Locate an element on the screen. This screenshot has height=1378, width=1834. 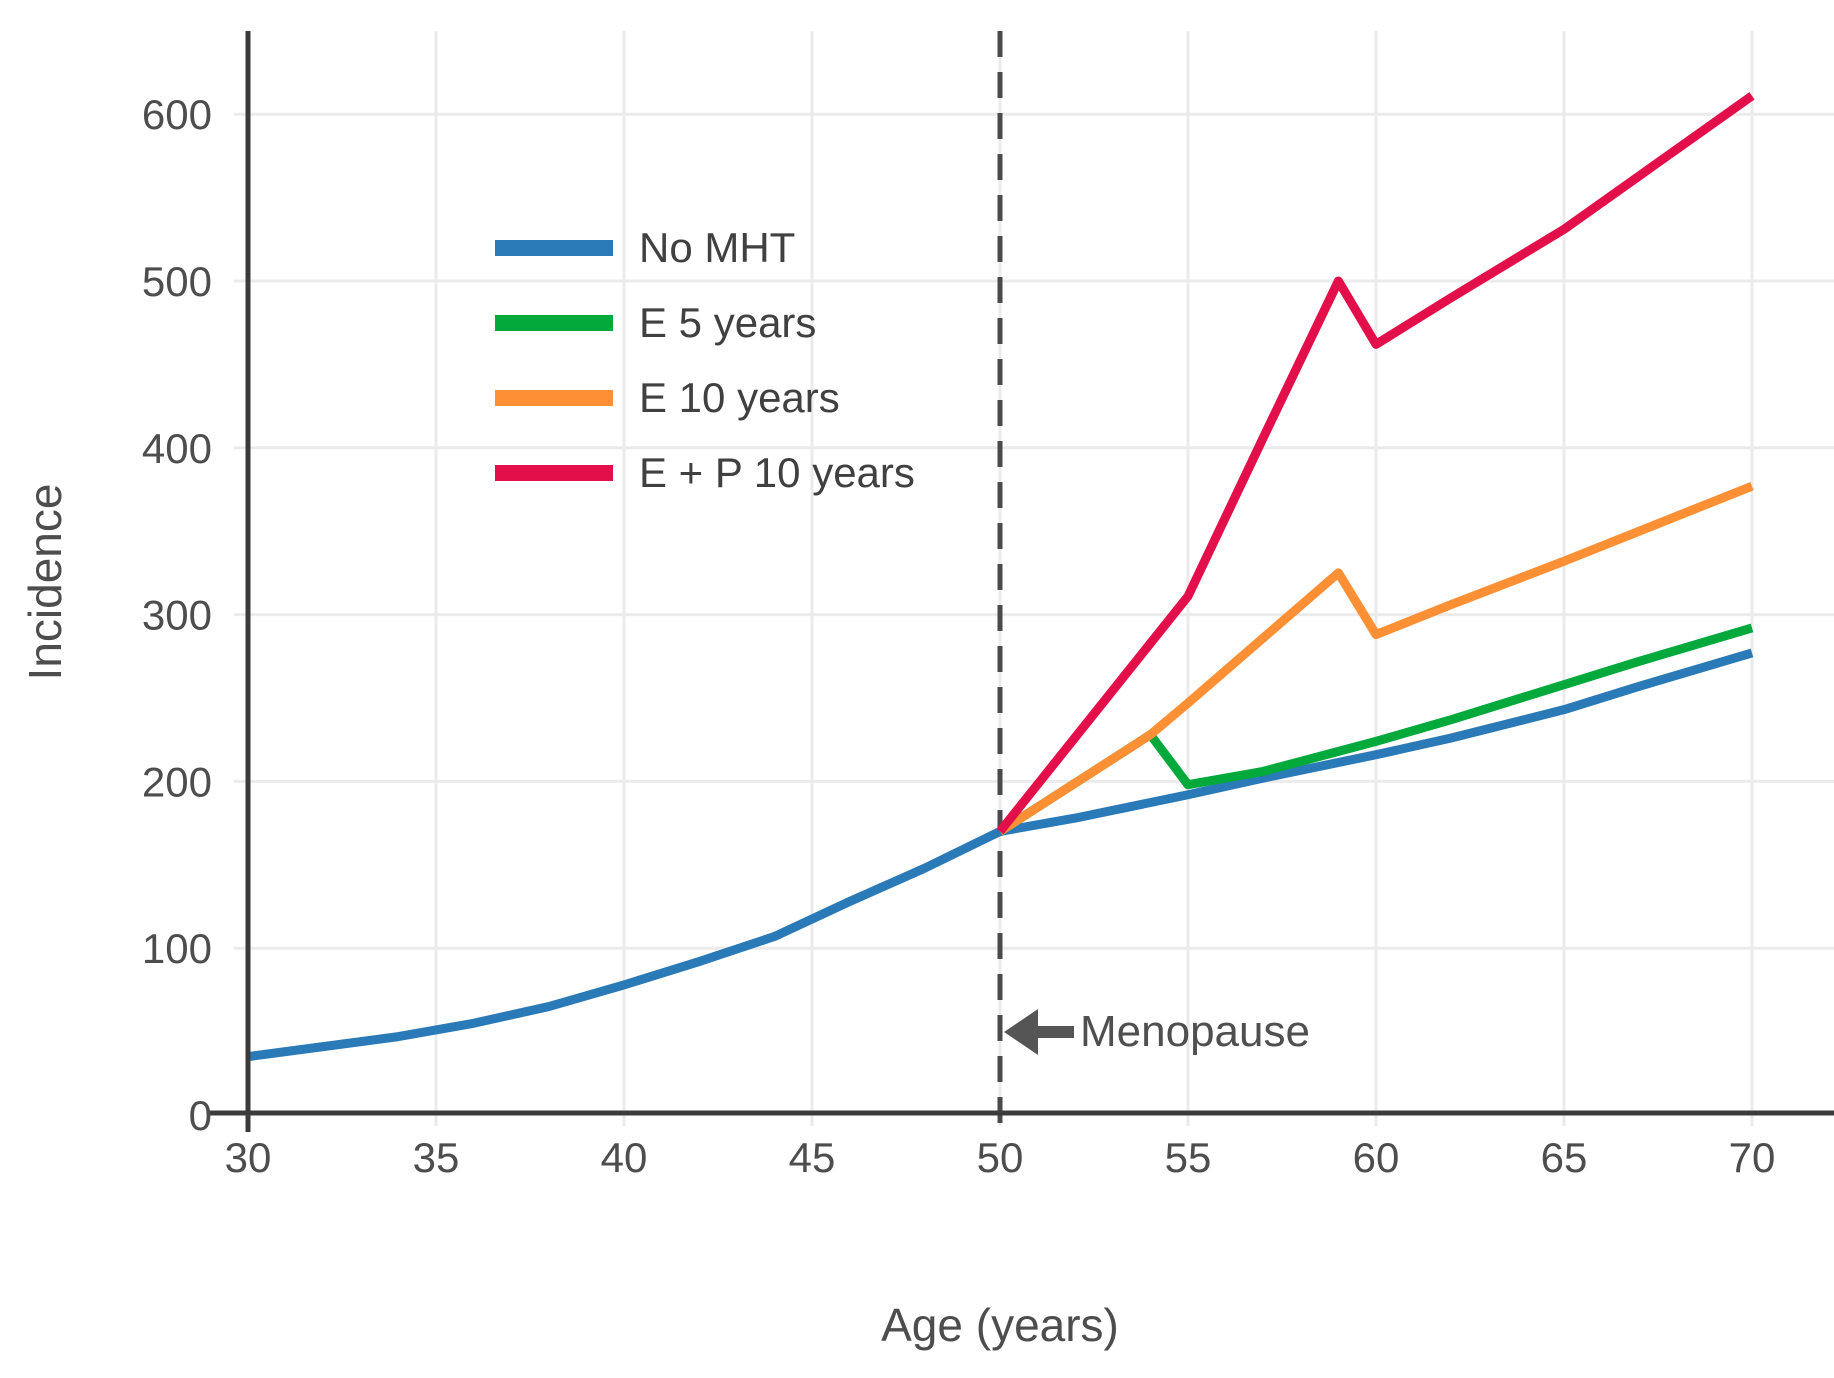
y-tick-label: 300 is located at coordinates (177, 615).